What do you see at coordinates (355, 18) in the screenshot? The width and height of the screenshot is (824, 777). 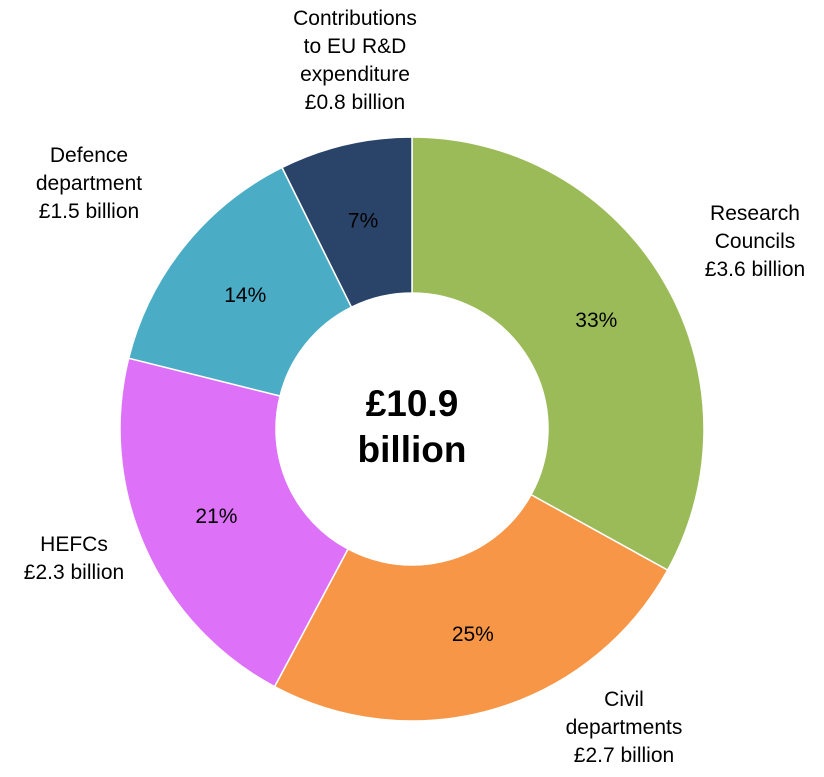 I see `category-label-line: Contributions` at bounding box center [355, 18].